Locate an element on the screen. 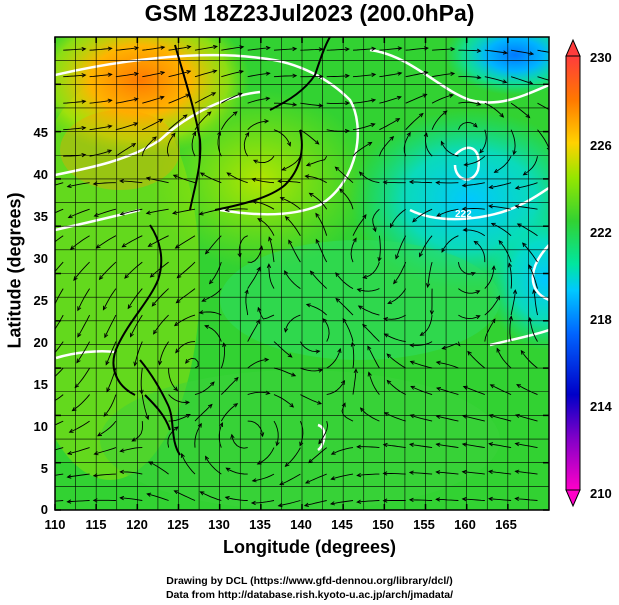 Image resolution: width=619 pixels, height=605 pixels. x-tick-label: 160 is located at coordinates (465, 524).